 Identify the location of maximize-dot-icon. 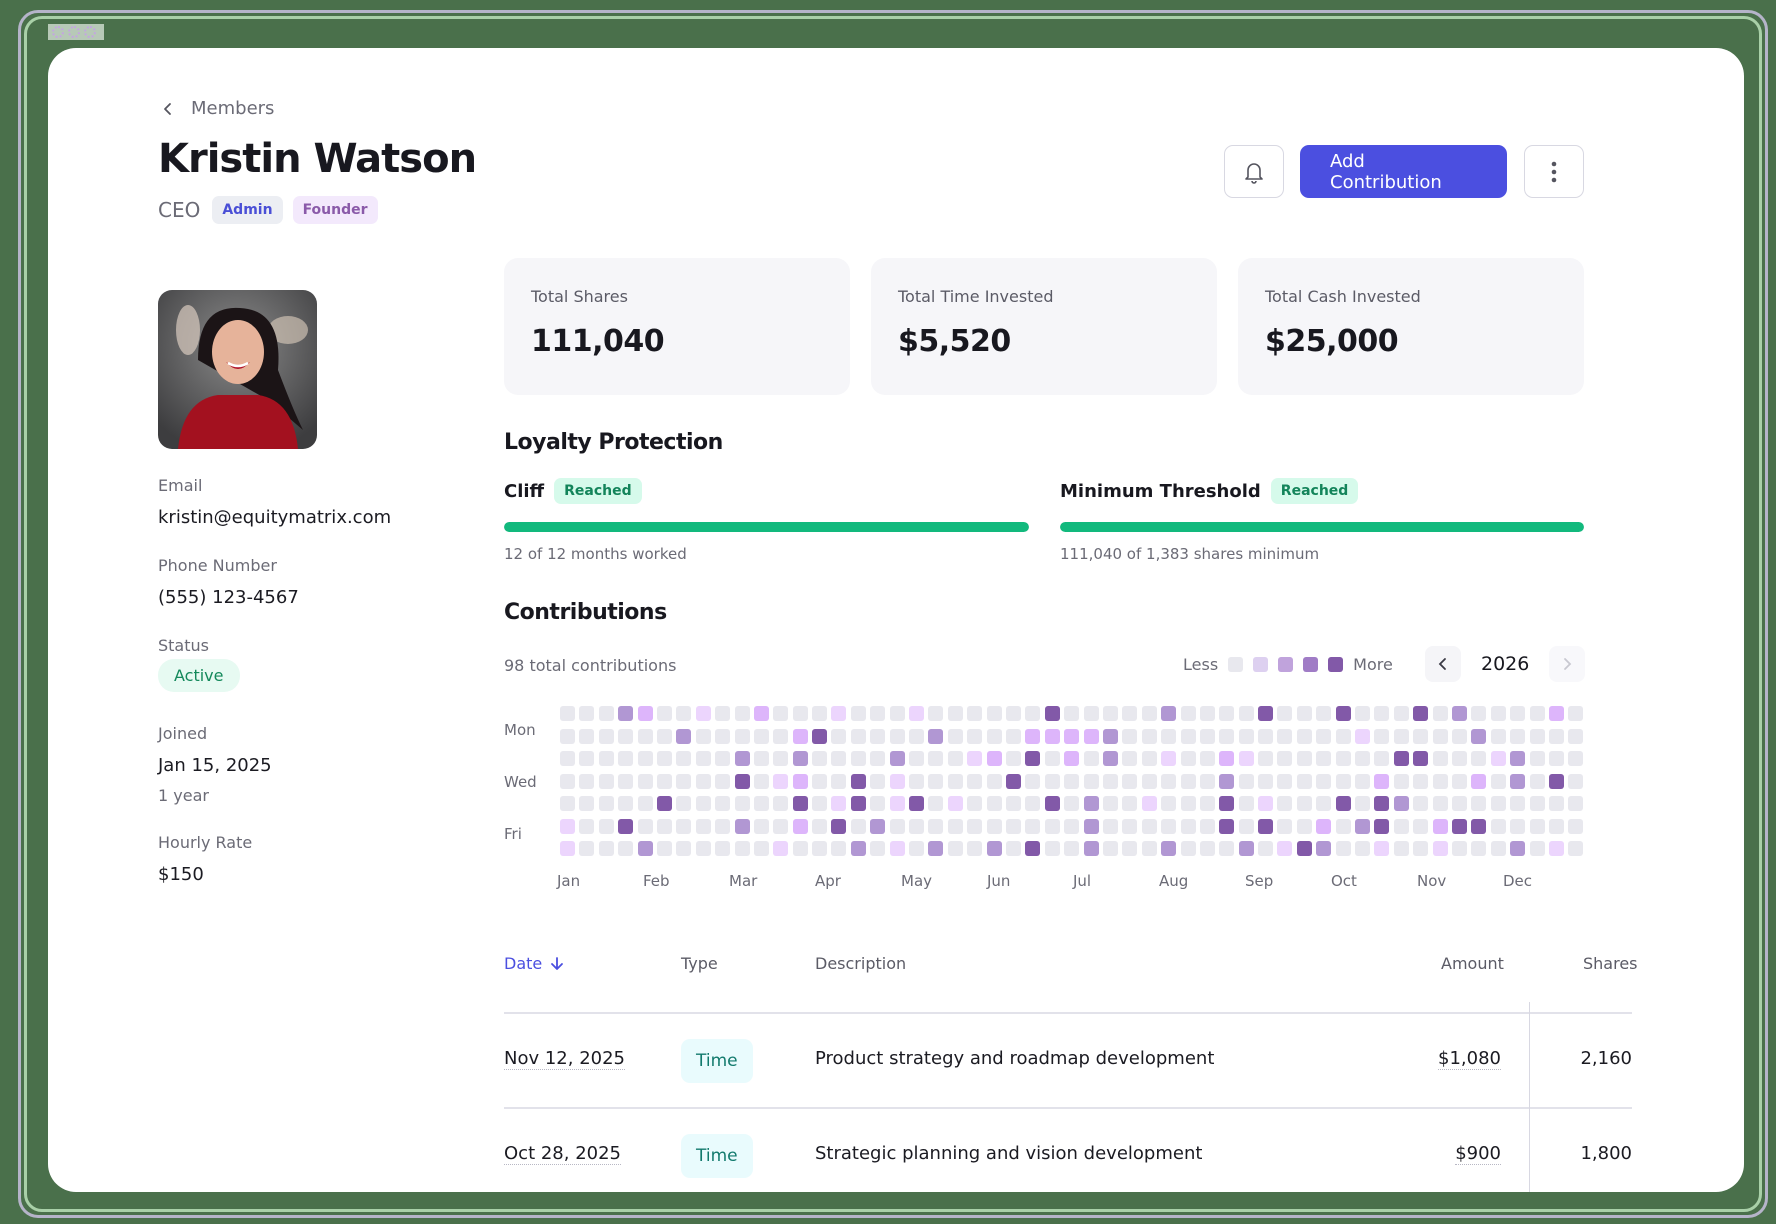
(90, 32).